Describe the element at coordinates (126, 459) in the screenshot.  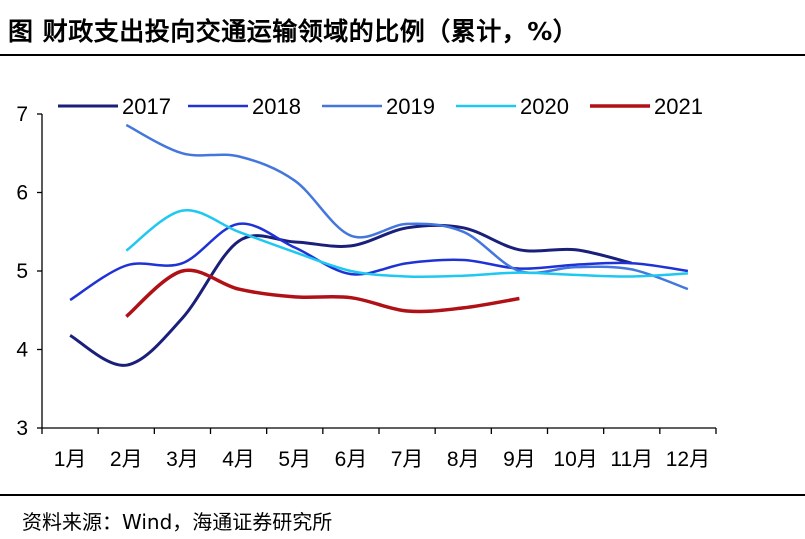
I see `x-tick-label: 2月` at that location.